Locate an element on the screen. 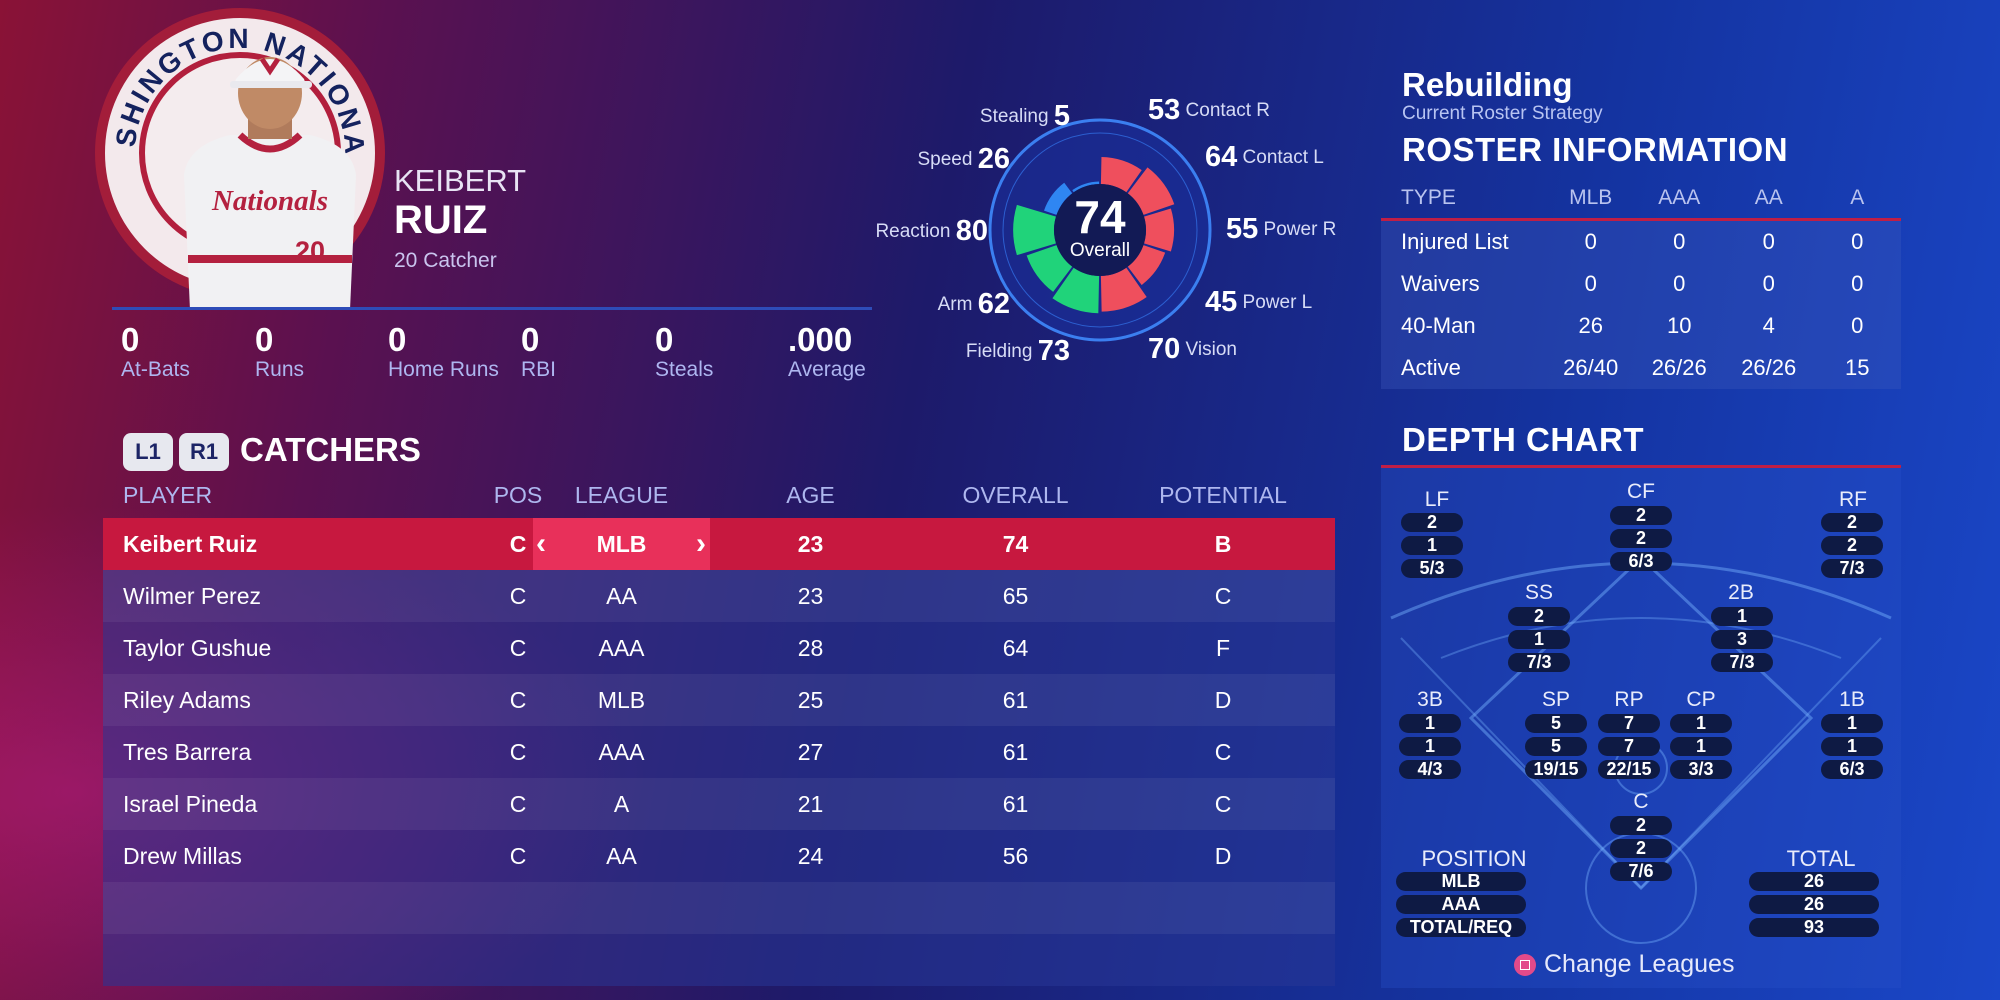  1b-mlb: 1 is located at coordinates (1852, 723).